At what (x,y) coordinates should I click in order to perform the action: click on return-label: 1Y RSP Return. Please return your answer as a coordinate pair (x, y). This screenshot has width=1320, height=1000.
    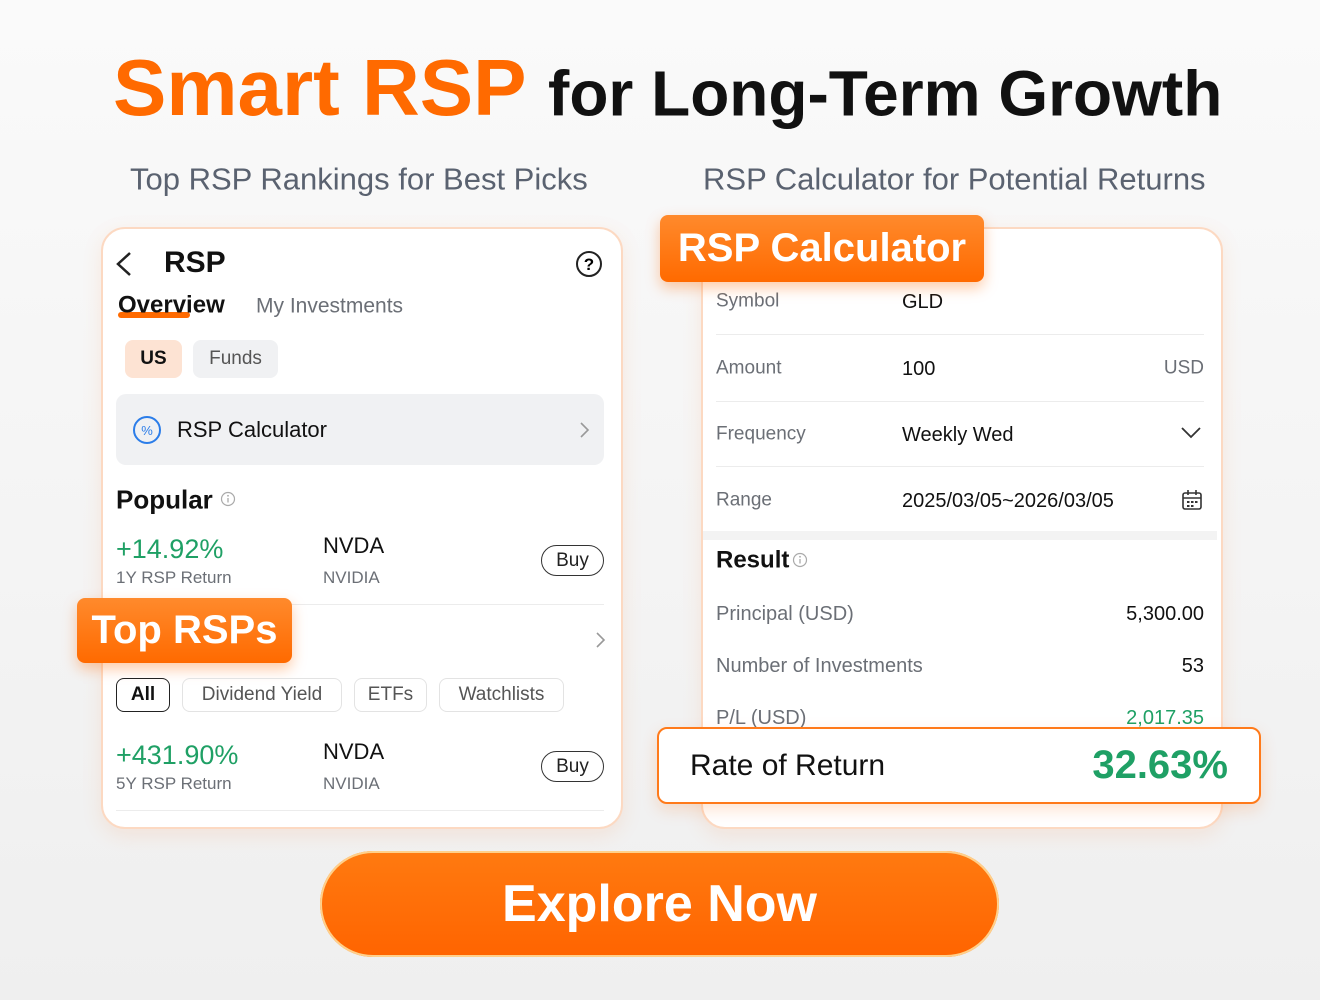
    Looking at the image, I should click on (174, 577).